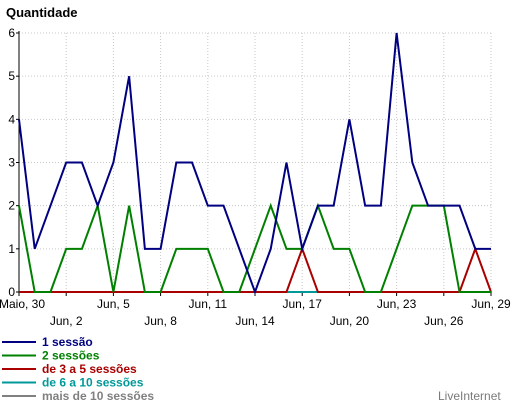 The height and width of the screenshot is (405, 520). Describe the element at coordinates (160, 321) in the screenshot. I see `x-tick-label: Jun, 8` at that location.